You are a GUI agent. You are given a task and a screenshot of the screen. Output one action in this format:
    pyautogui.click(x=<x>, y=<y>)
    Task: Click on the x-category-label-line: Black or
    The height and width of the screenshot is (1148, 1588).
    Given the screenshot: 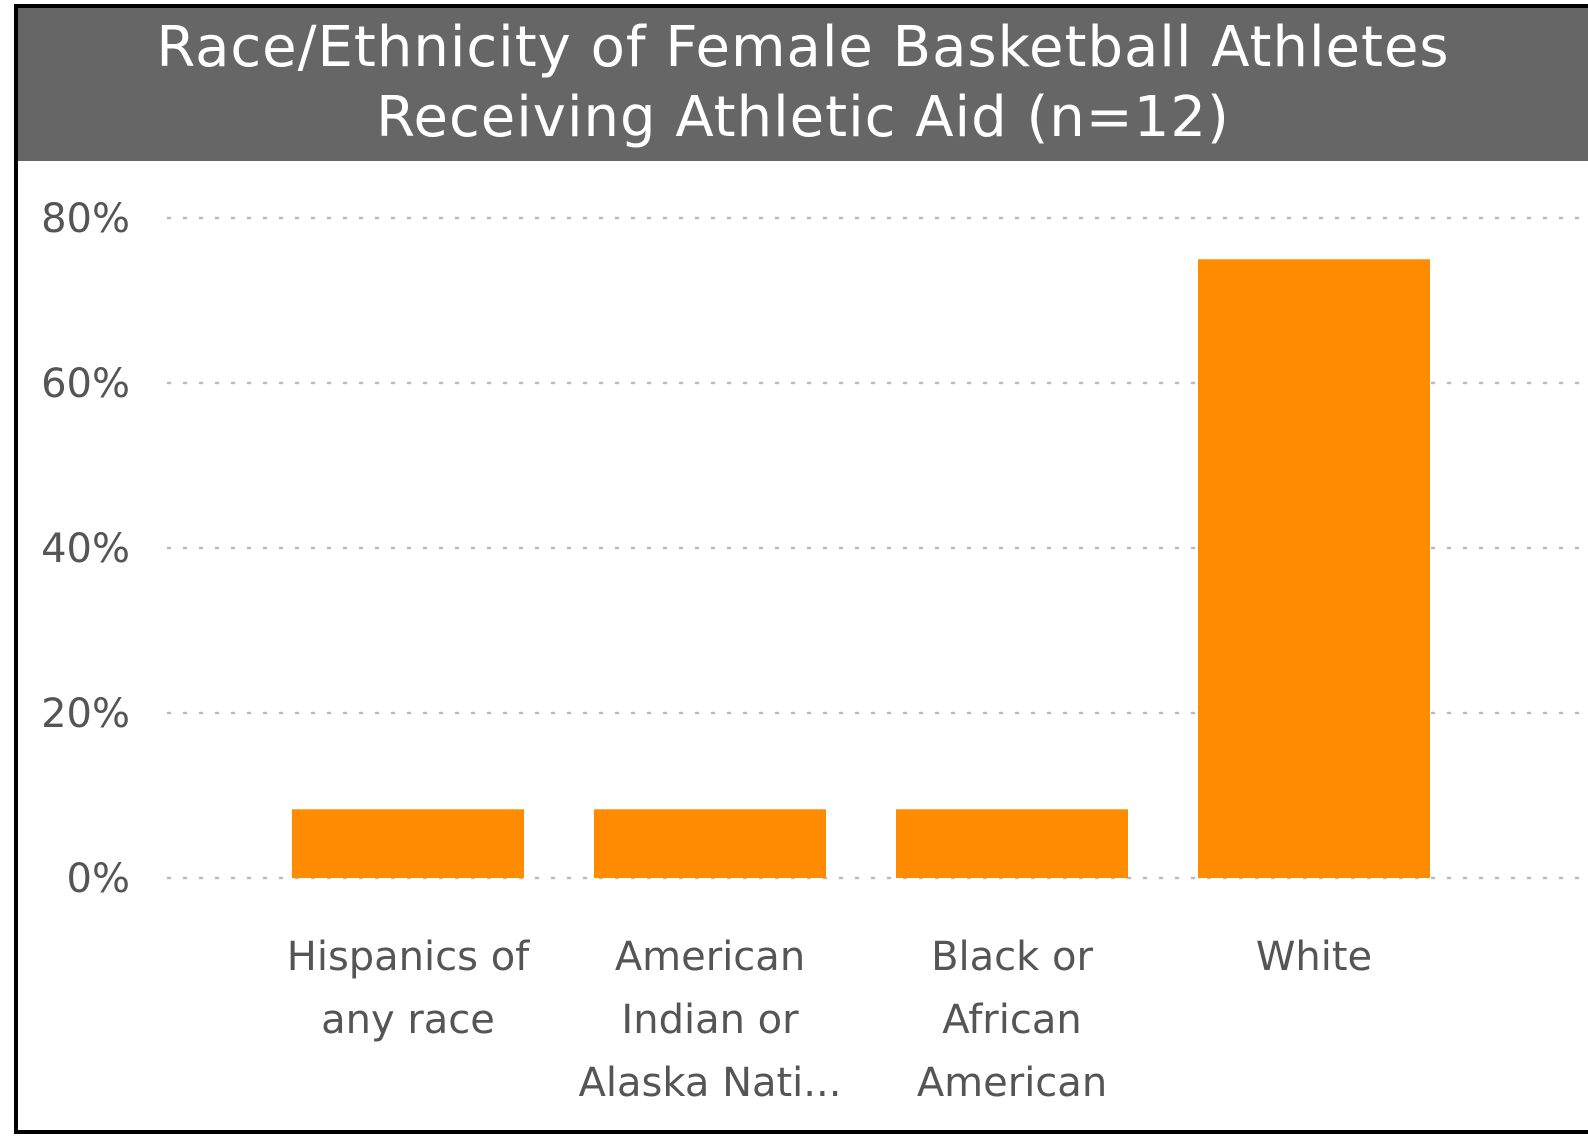 What is the action you would take?
    pyautogui.click(x=1012, y=957)
    